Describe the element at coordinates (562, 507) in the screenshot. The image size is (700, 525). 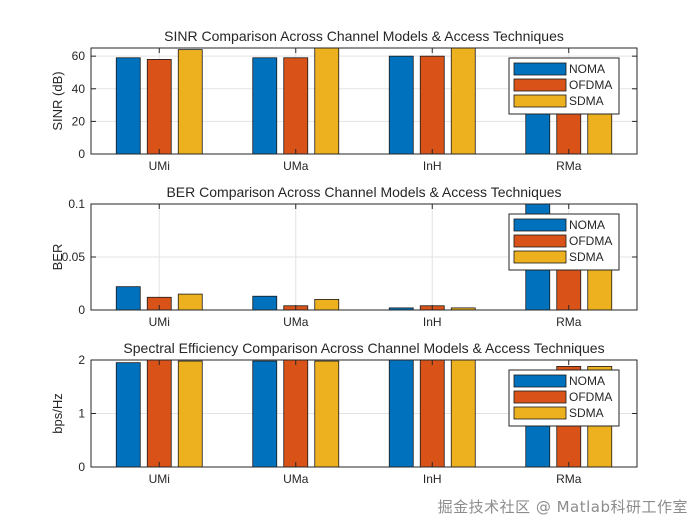
I see `watermark: 掘金技术社区 @ Matlab科研工作室` at that location.